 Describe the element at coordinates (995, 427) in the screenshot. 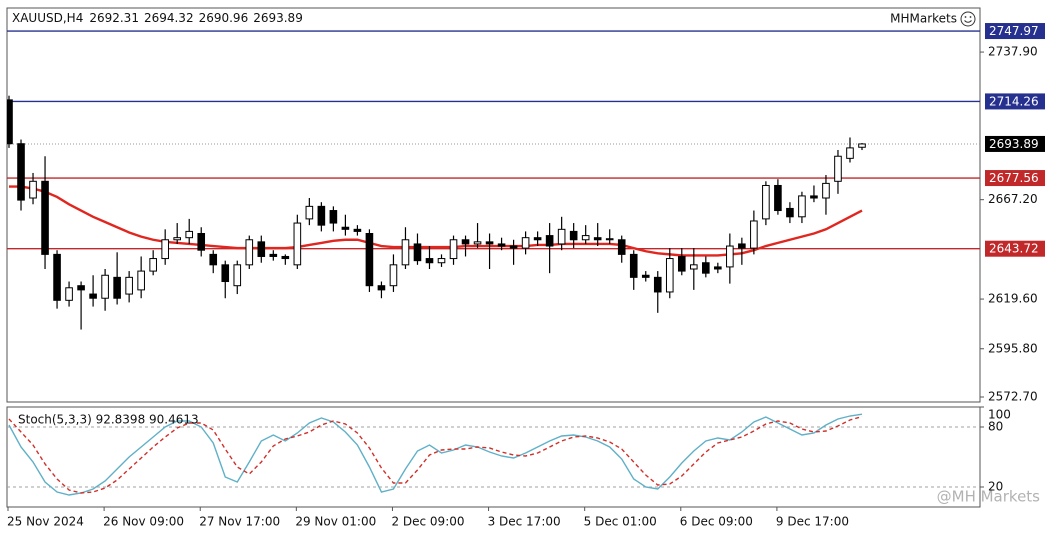

I see `y-tick-label: 80` at that location.